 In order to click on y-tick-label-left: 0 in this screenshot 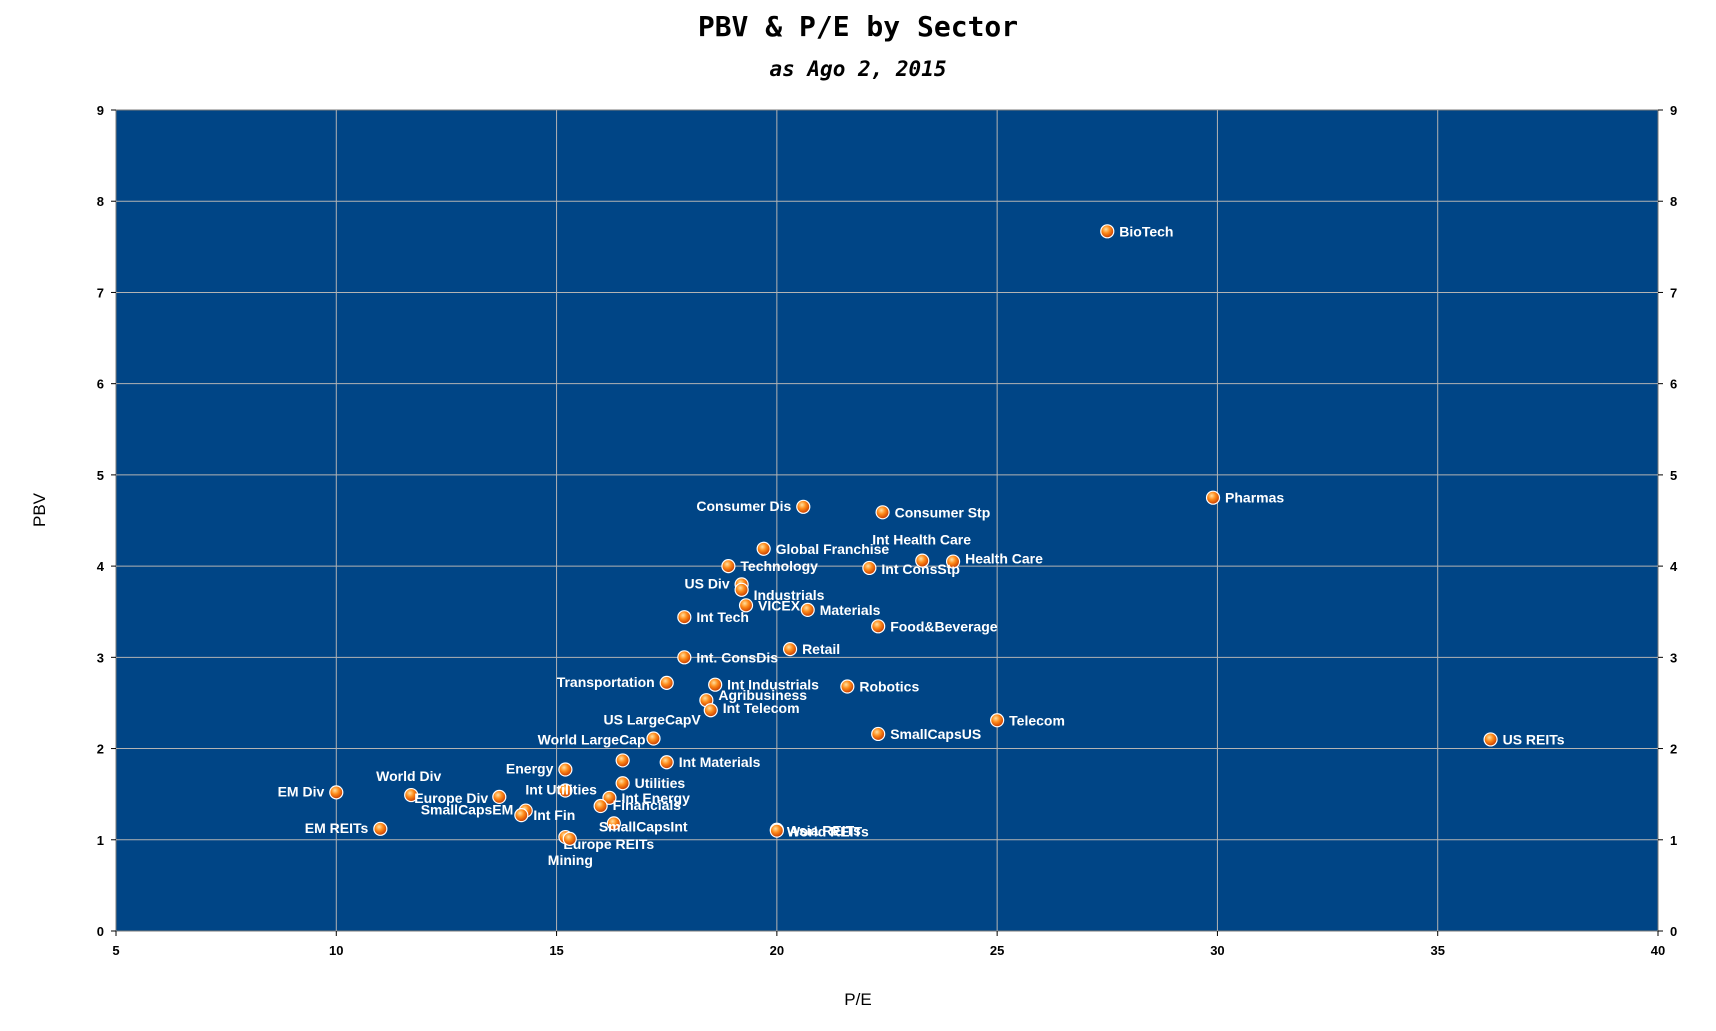, I will do `click(100, 931)`.